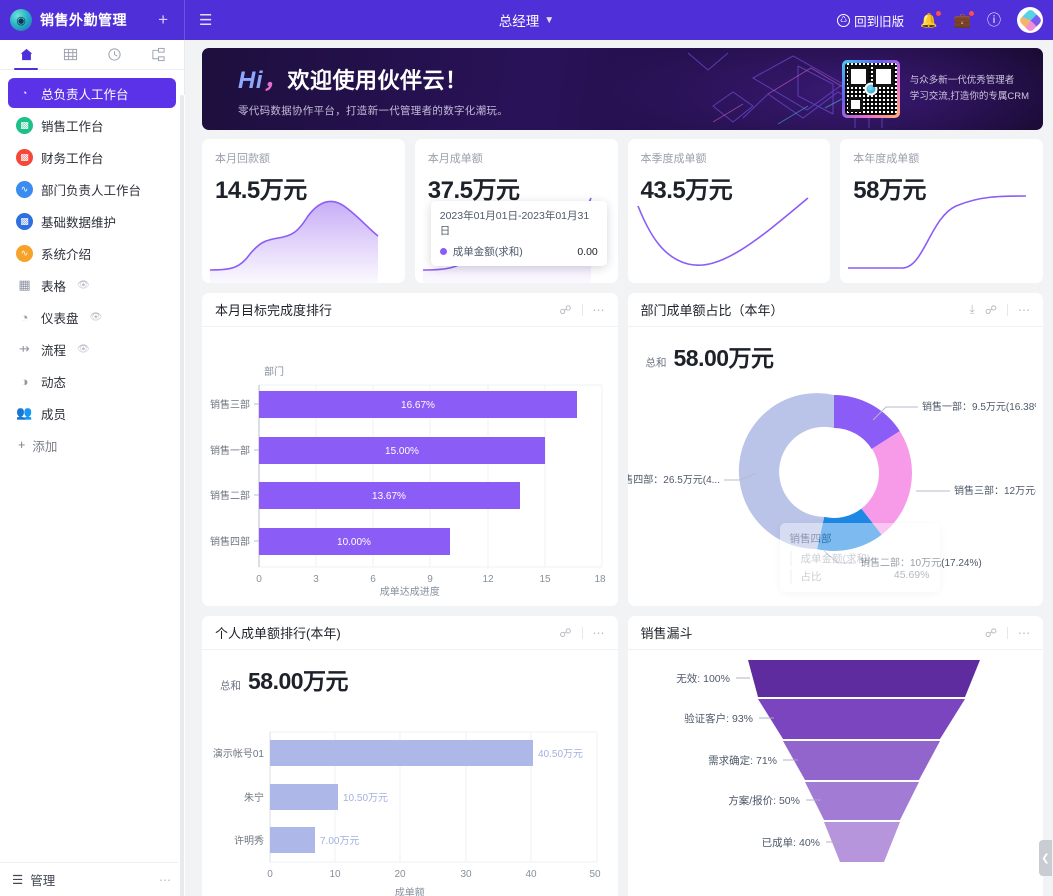 The image size is (1053, 896). Describe the element at coordinates (45, 446) in the screenshot. I see `add-item-label: 添加` at that location.